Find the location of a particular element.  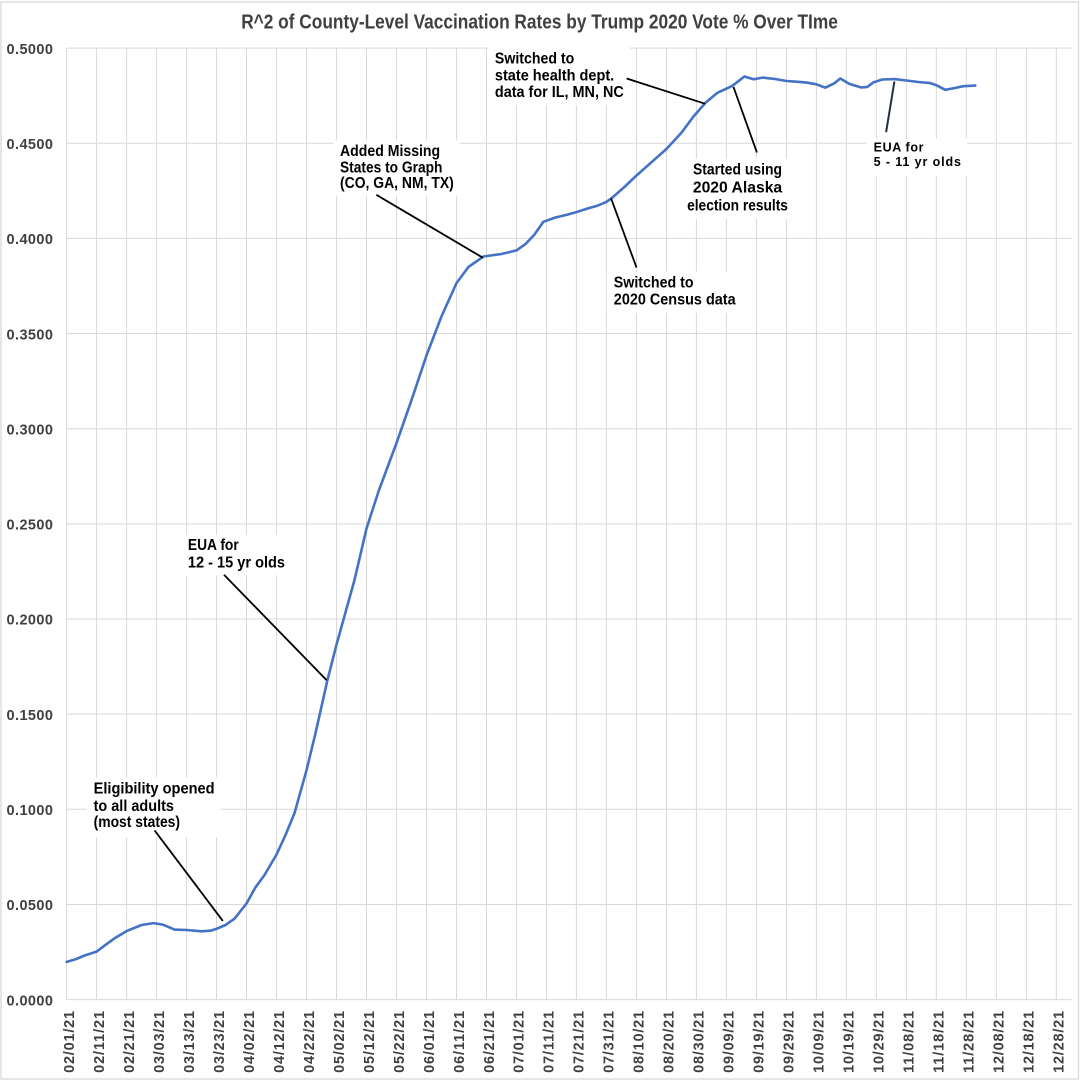

svg-text: Added Missing is located at coordinates (390, 151).